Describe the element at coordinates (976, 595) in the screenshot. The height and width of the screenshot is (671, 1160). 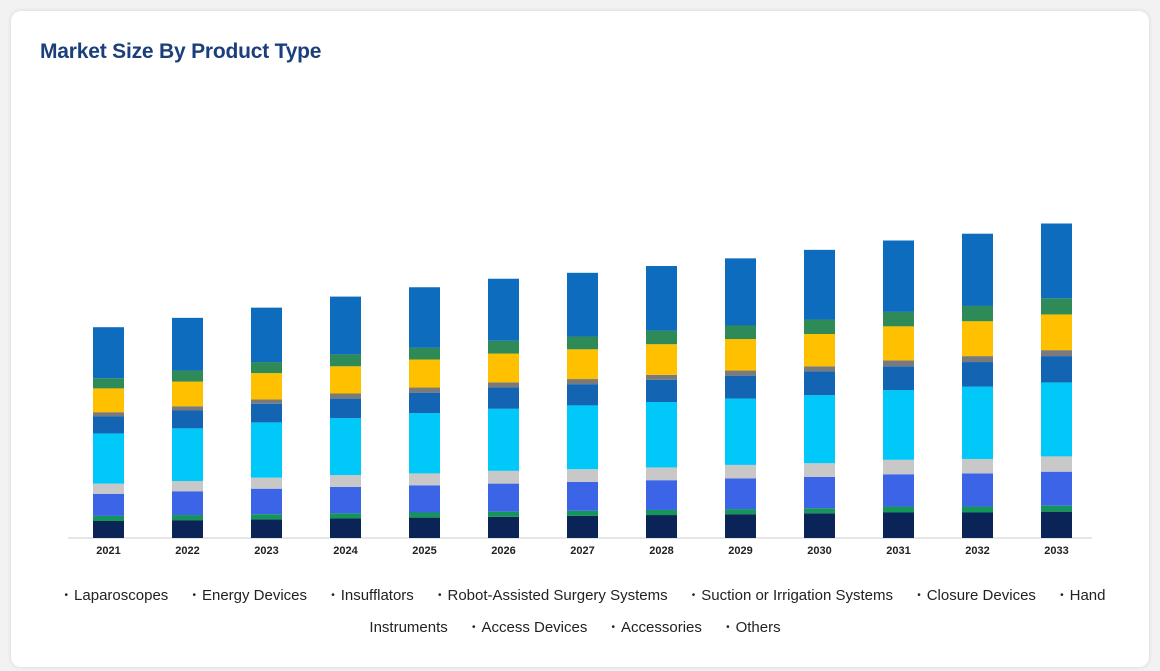
I see `legend-item: • Closure Devices` at that location.